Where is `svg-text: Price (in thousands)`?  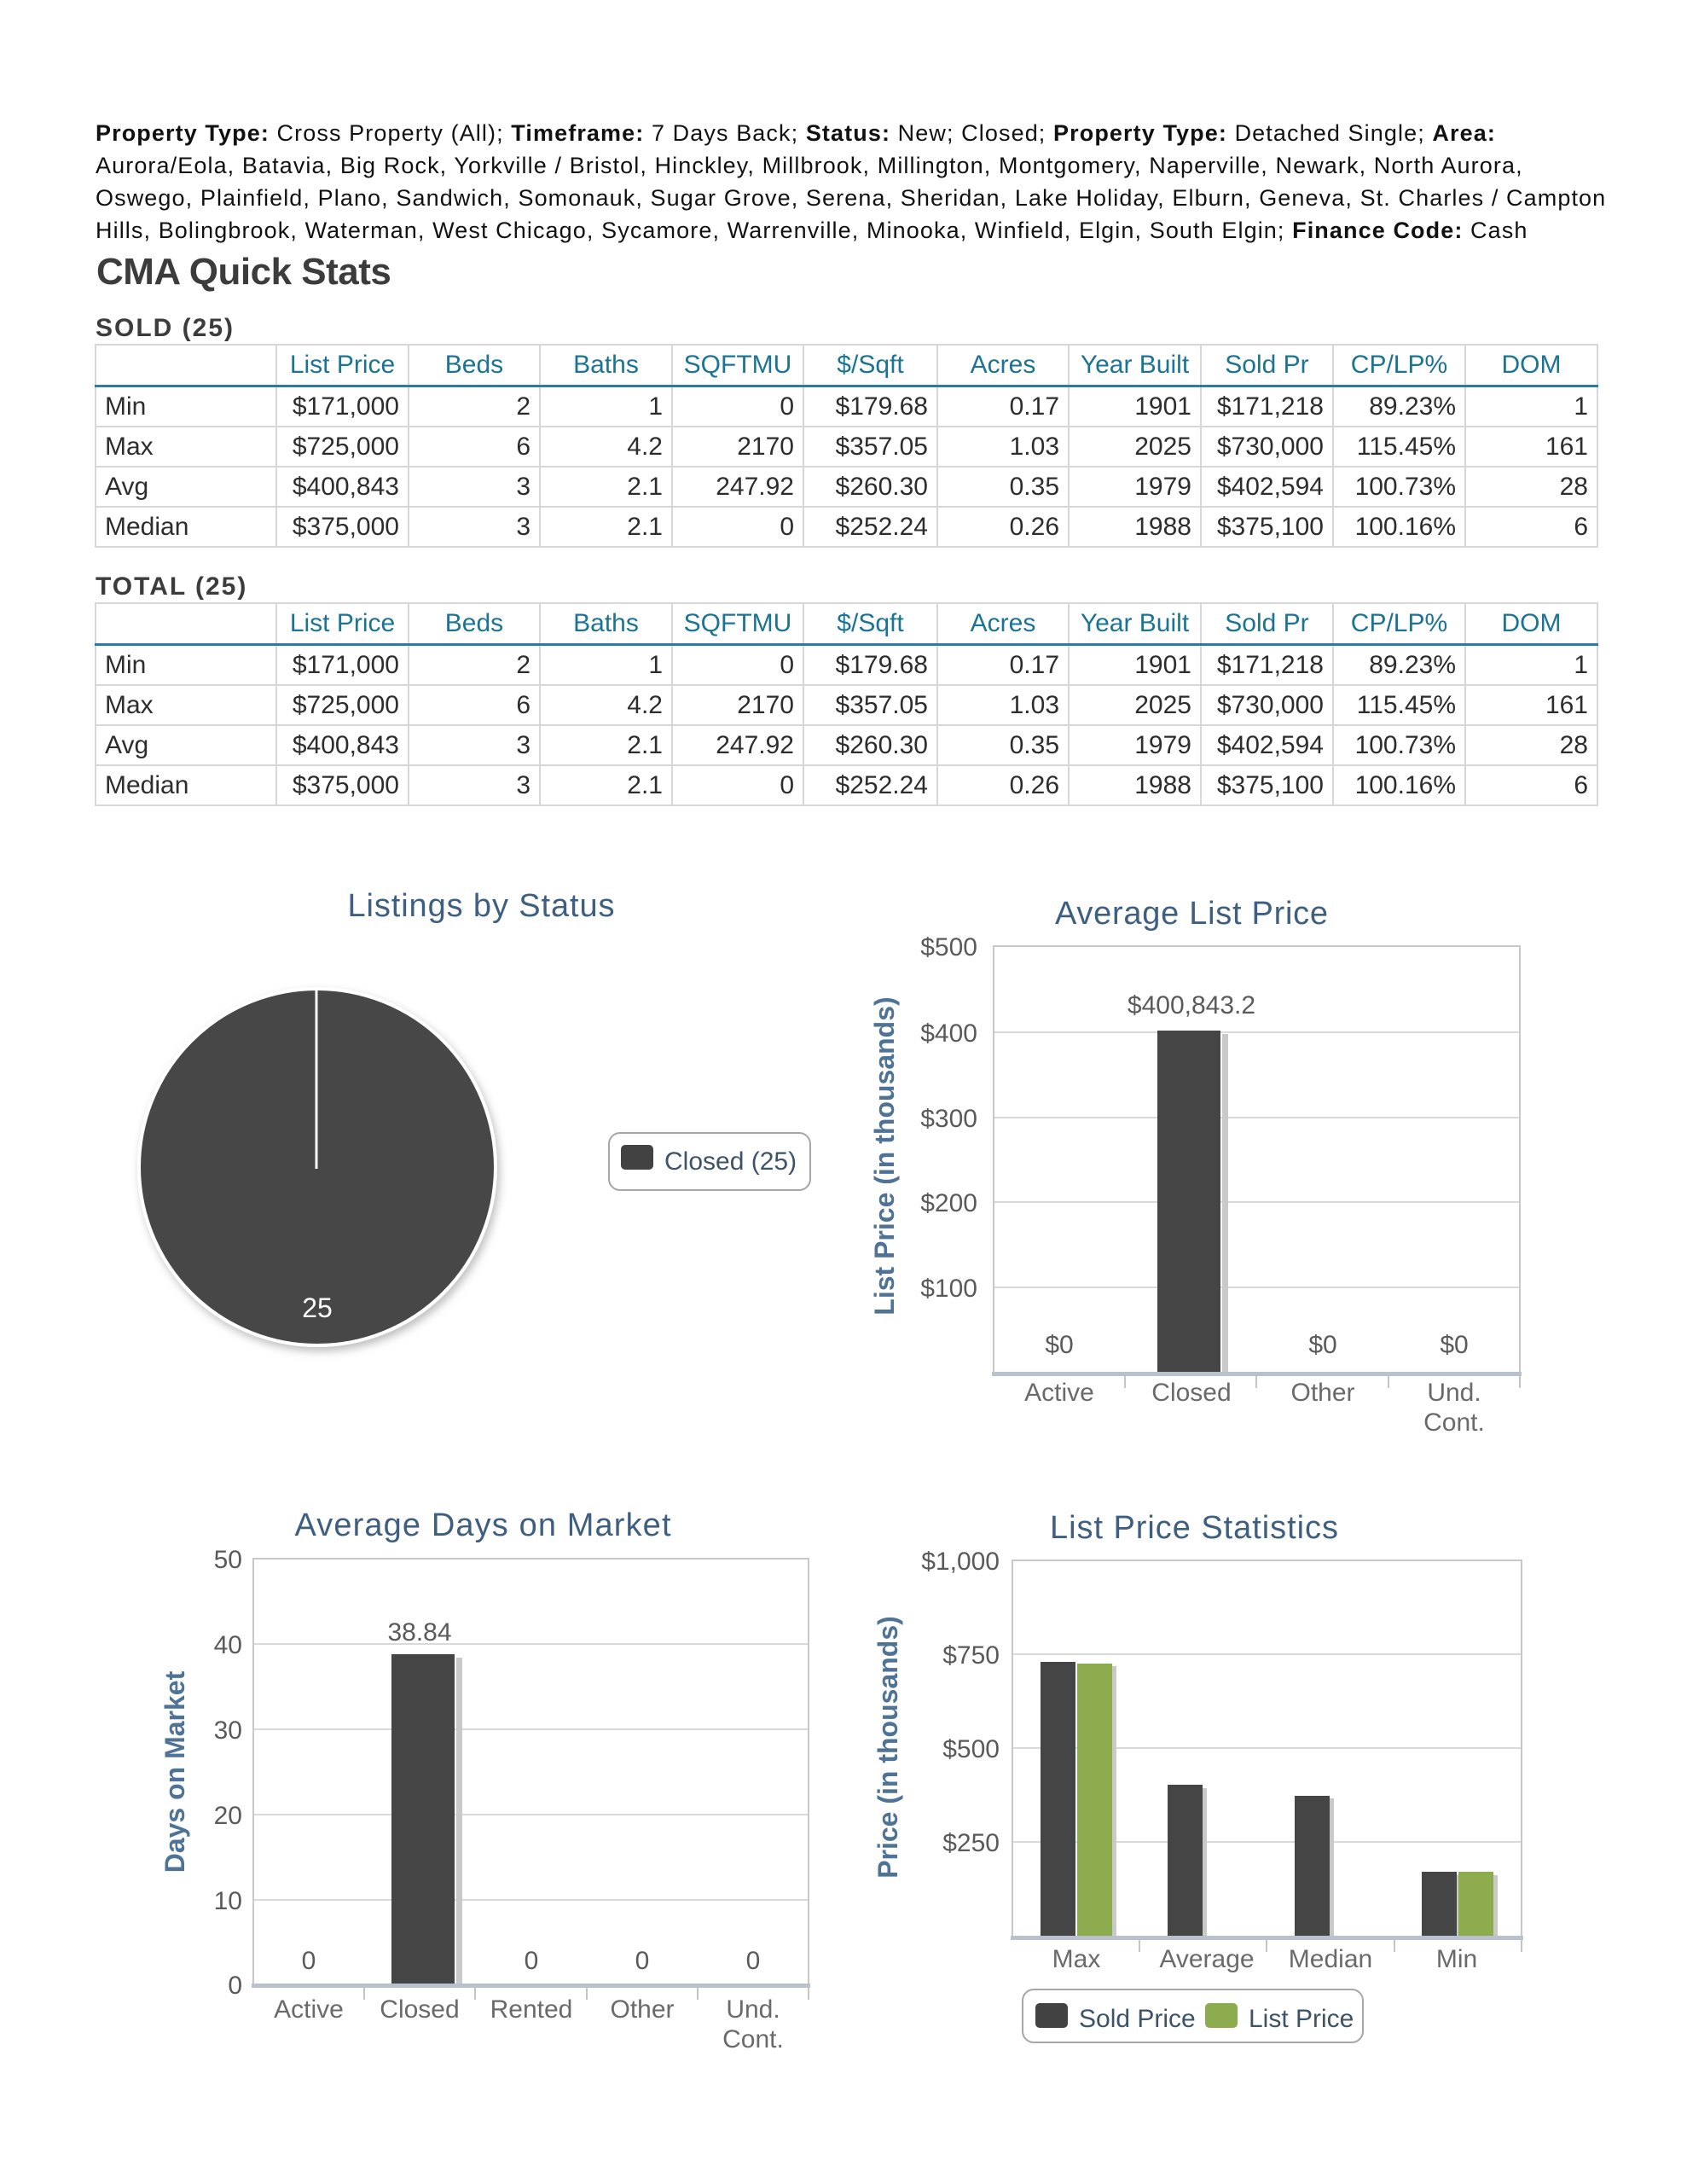 svg-text: Price (in thousands) is located at coordinates (888, 1747).